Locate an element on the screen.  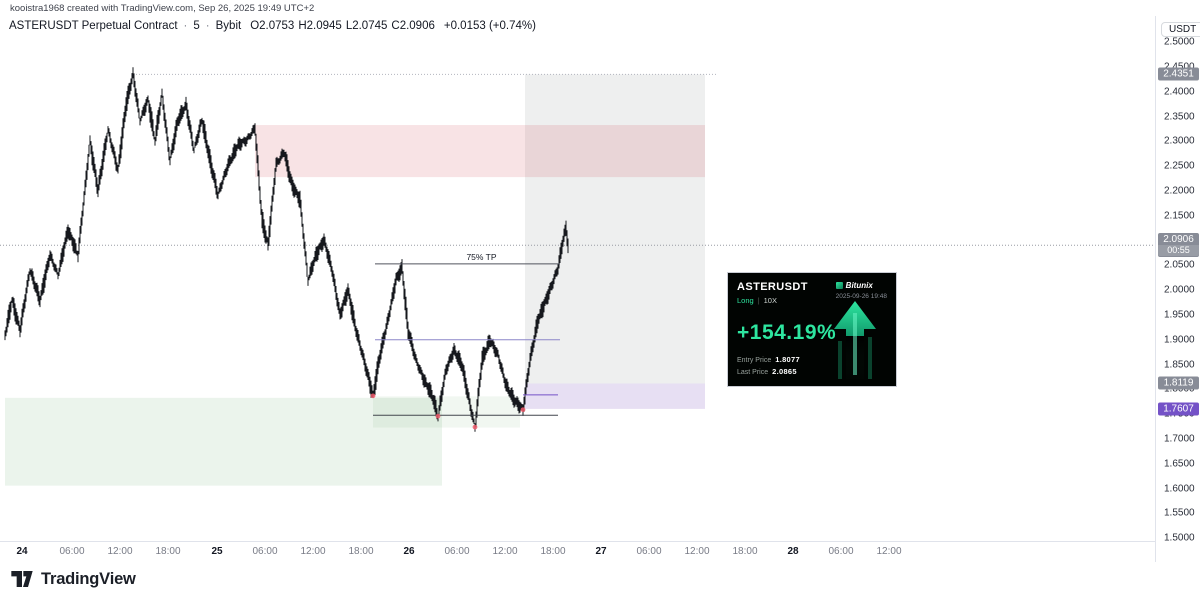
time-axis-separator is located at coordinates (577, 541).